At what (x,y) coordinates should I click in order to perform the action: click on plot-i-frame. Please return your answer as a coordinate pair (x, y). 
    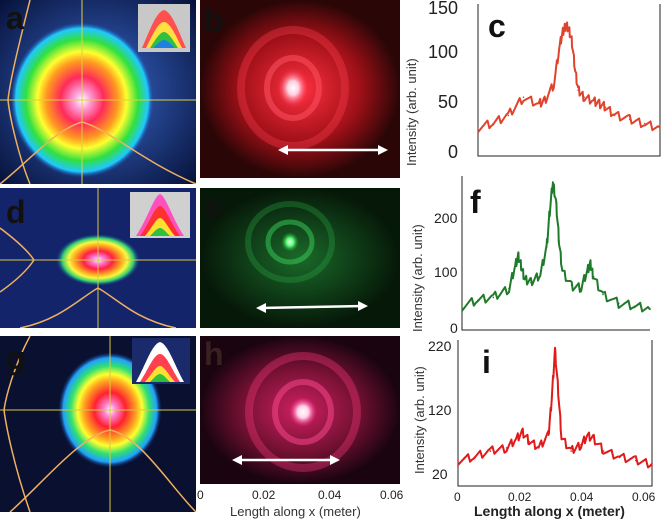
    Looking at the image, I should click on (555, 413).